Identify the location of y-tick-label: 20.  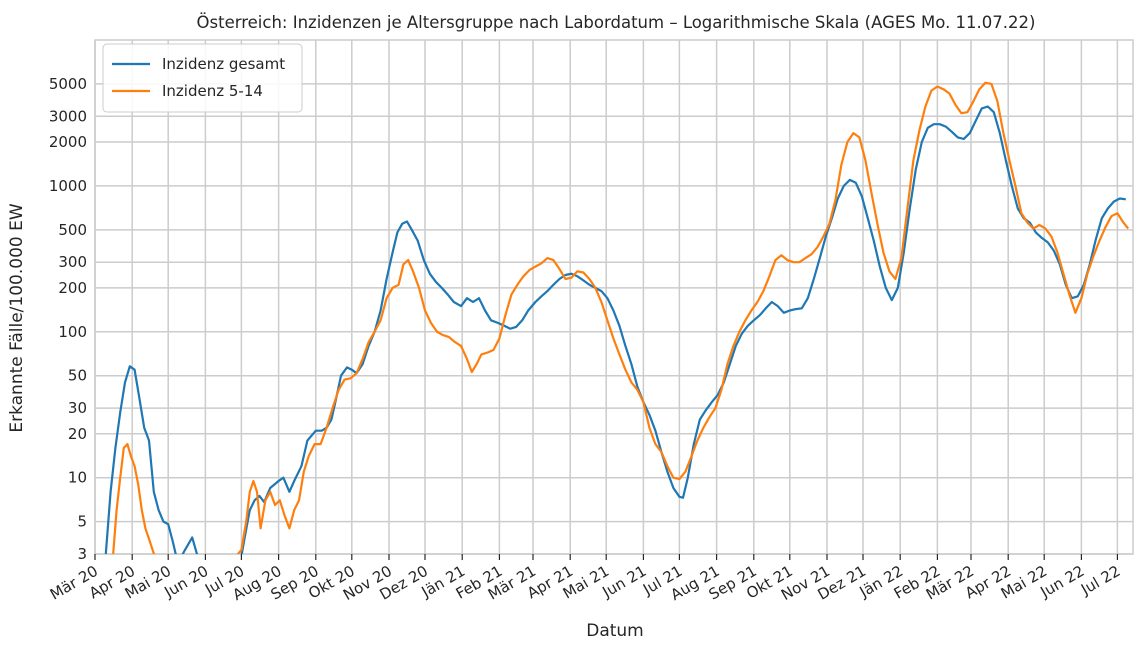
(77, 434).